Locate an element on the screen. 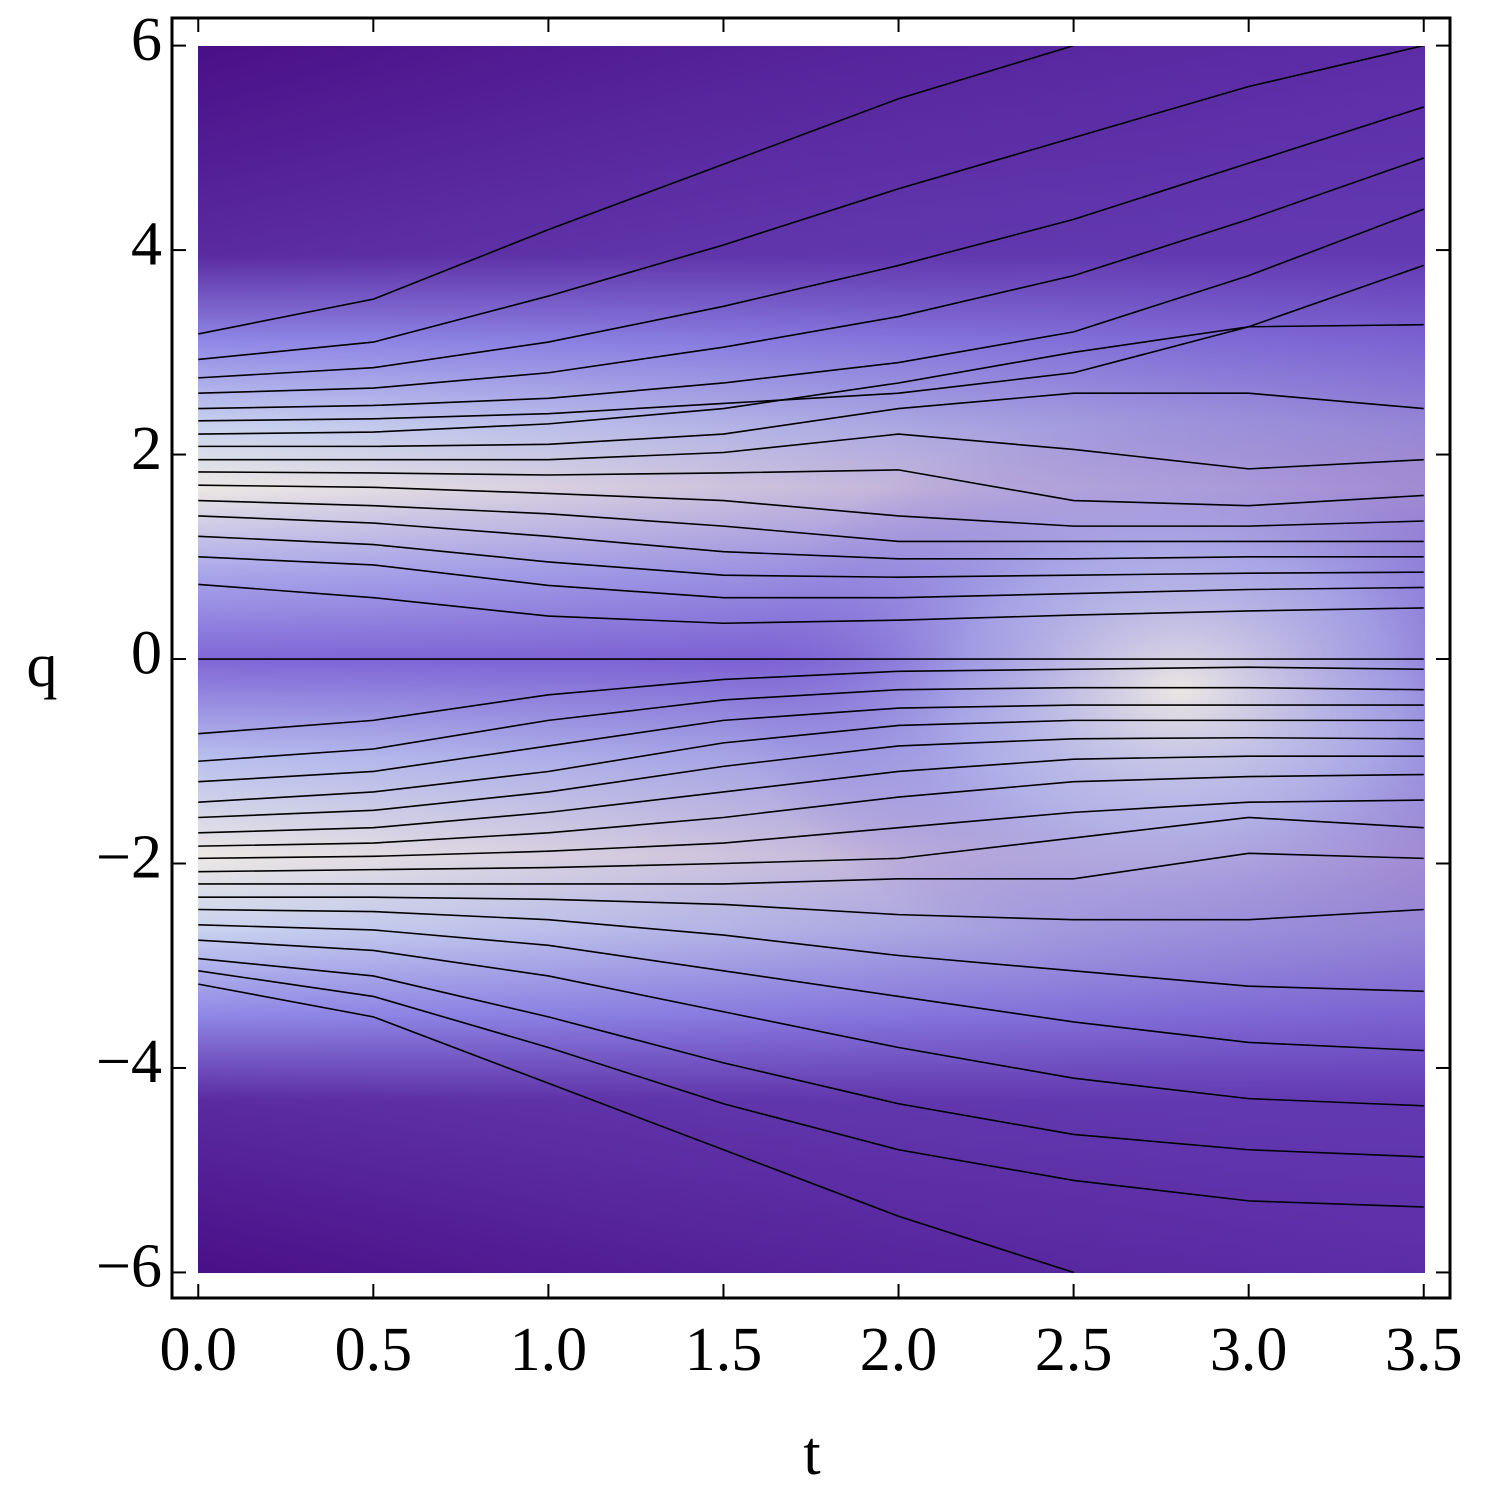  x-tick-label: 3.0 is located at coordinates (1249, 1350).